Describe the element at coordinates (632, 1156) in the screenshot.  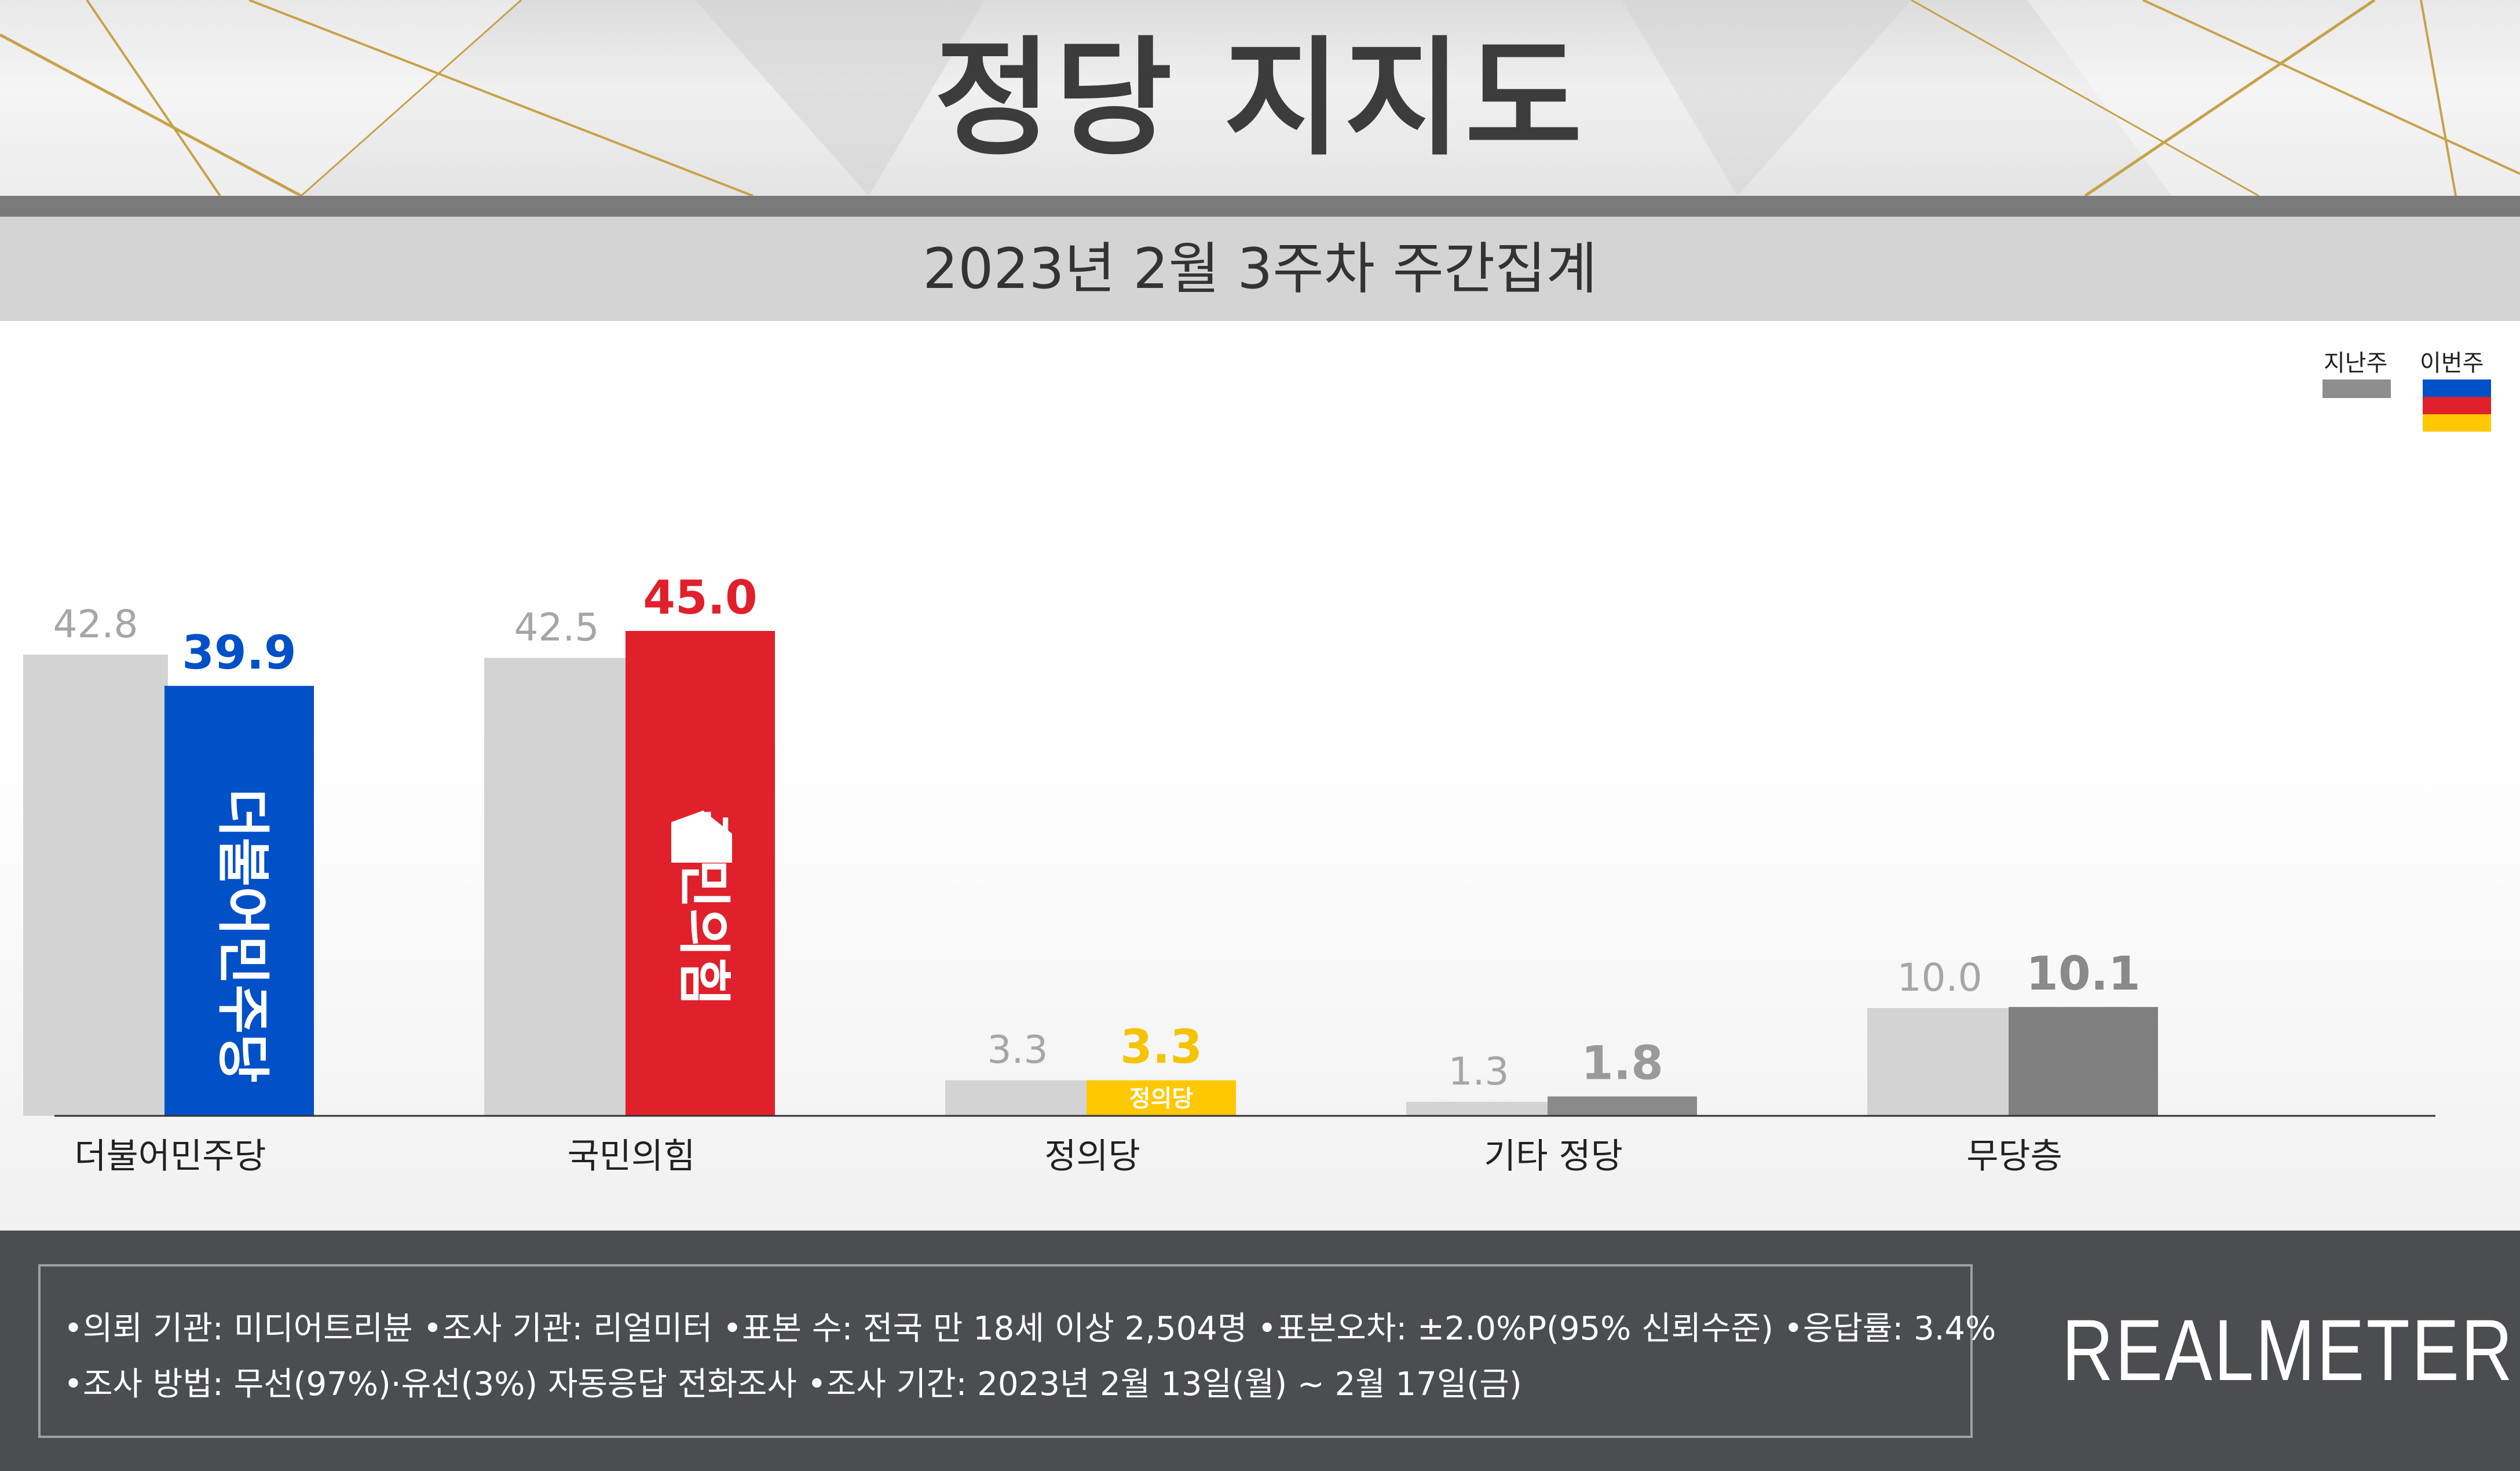
I see `category-label-1: 국민의힘` at that location.